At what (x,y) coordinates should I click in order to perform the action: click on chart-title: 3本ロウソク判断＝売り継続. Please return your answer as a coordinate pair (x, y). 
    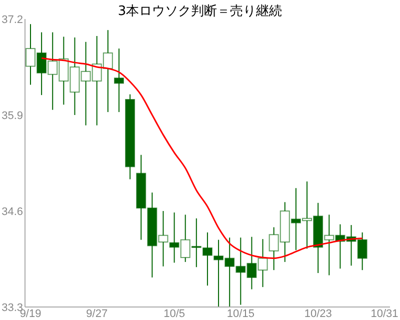
    Looking at the image, I should click on (200, 11).